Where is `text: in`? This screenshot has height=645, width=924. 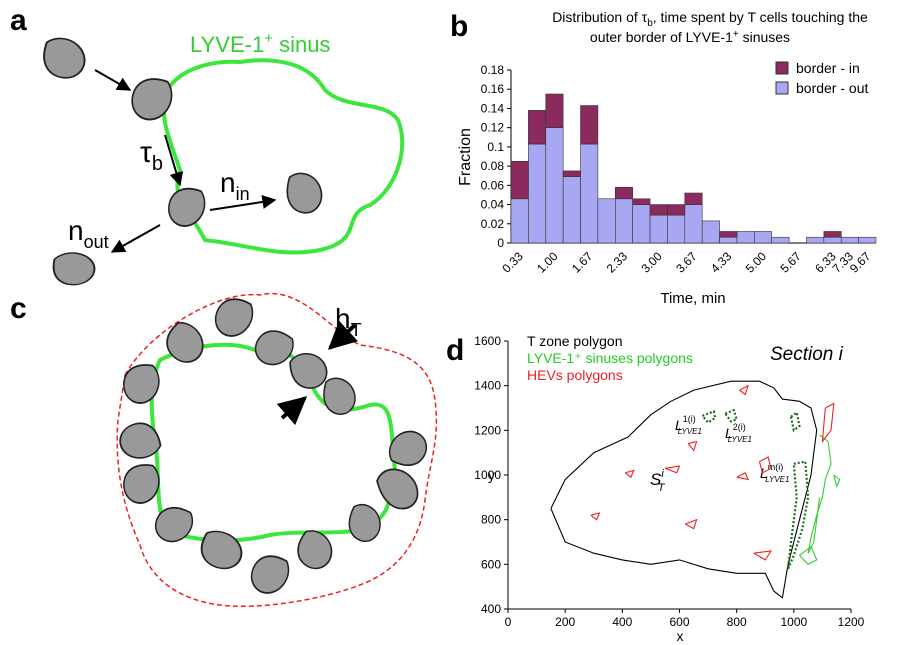
text: in is located at coordinates (243, 194).